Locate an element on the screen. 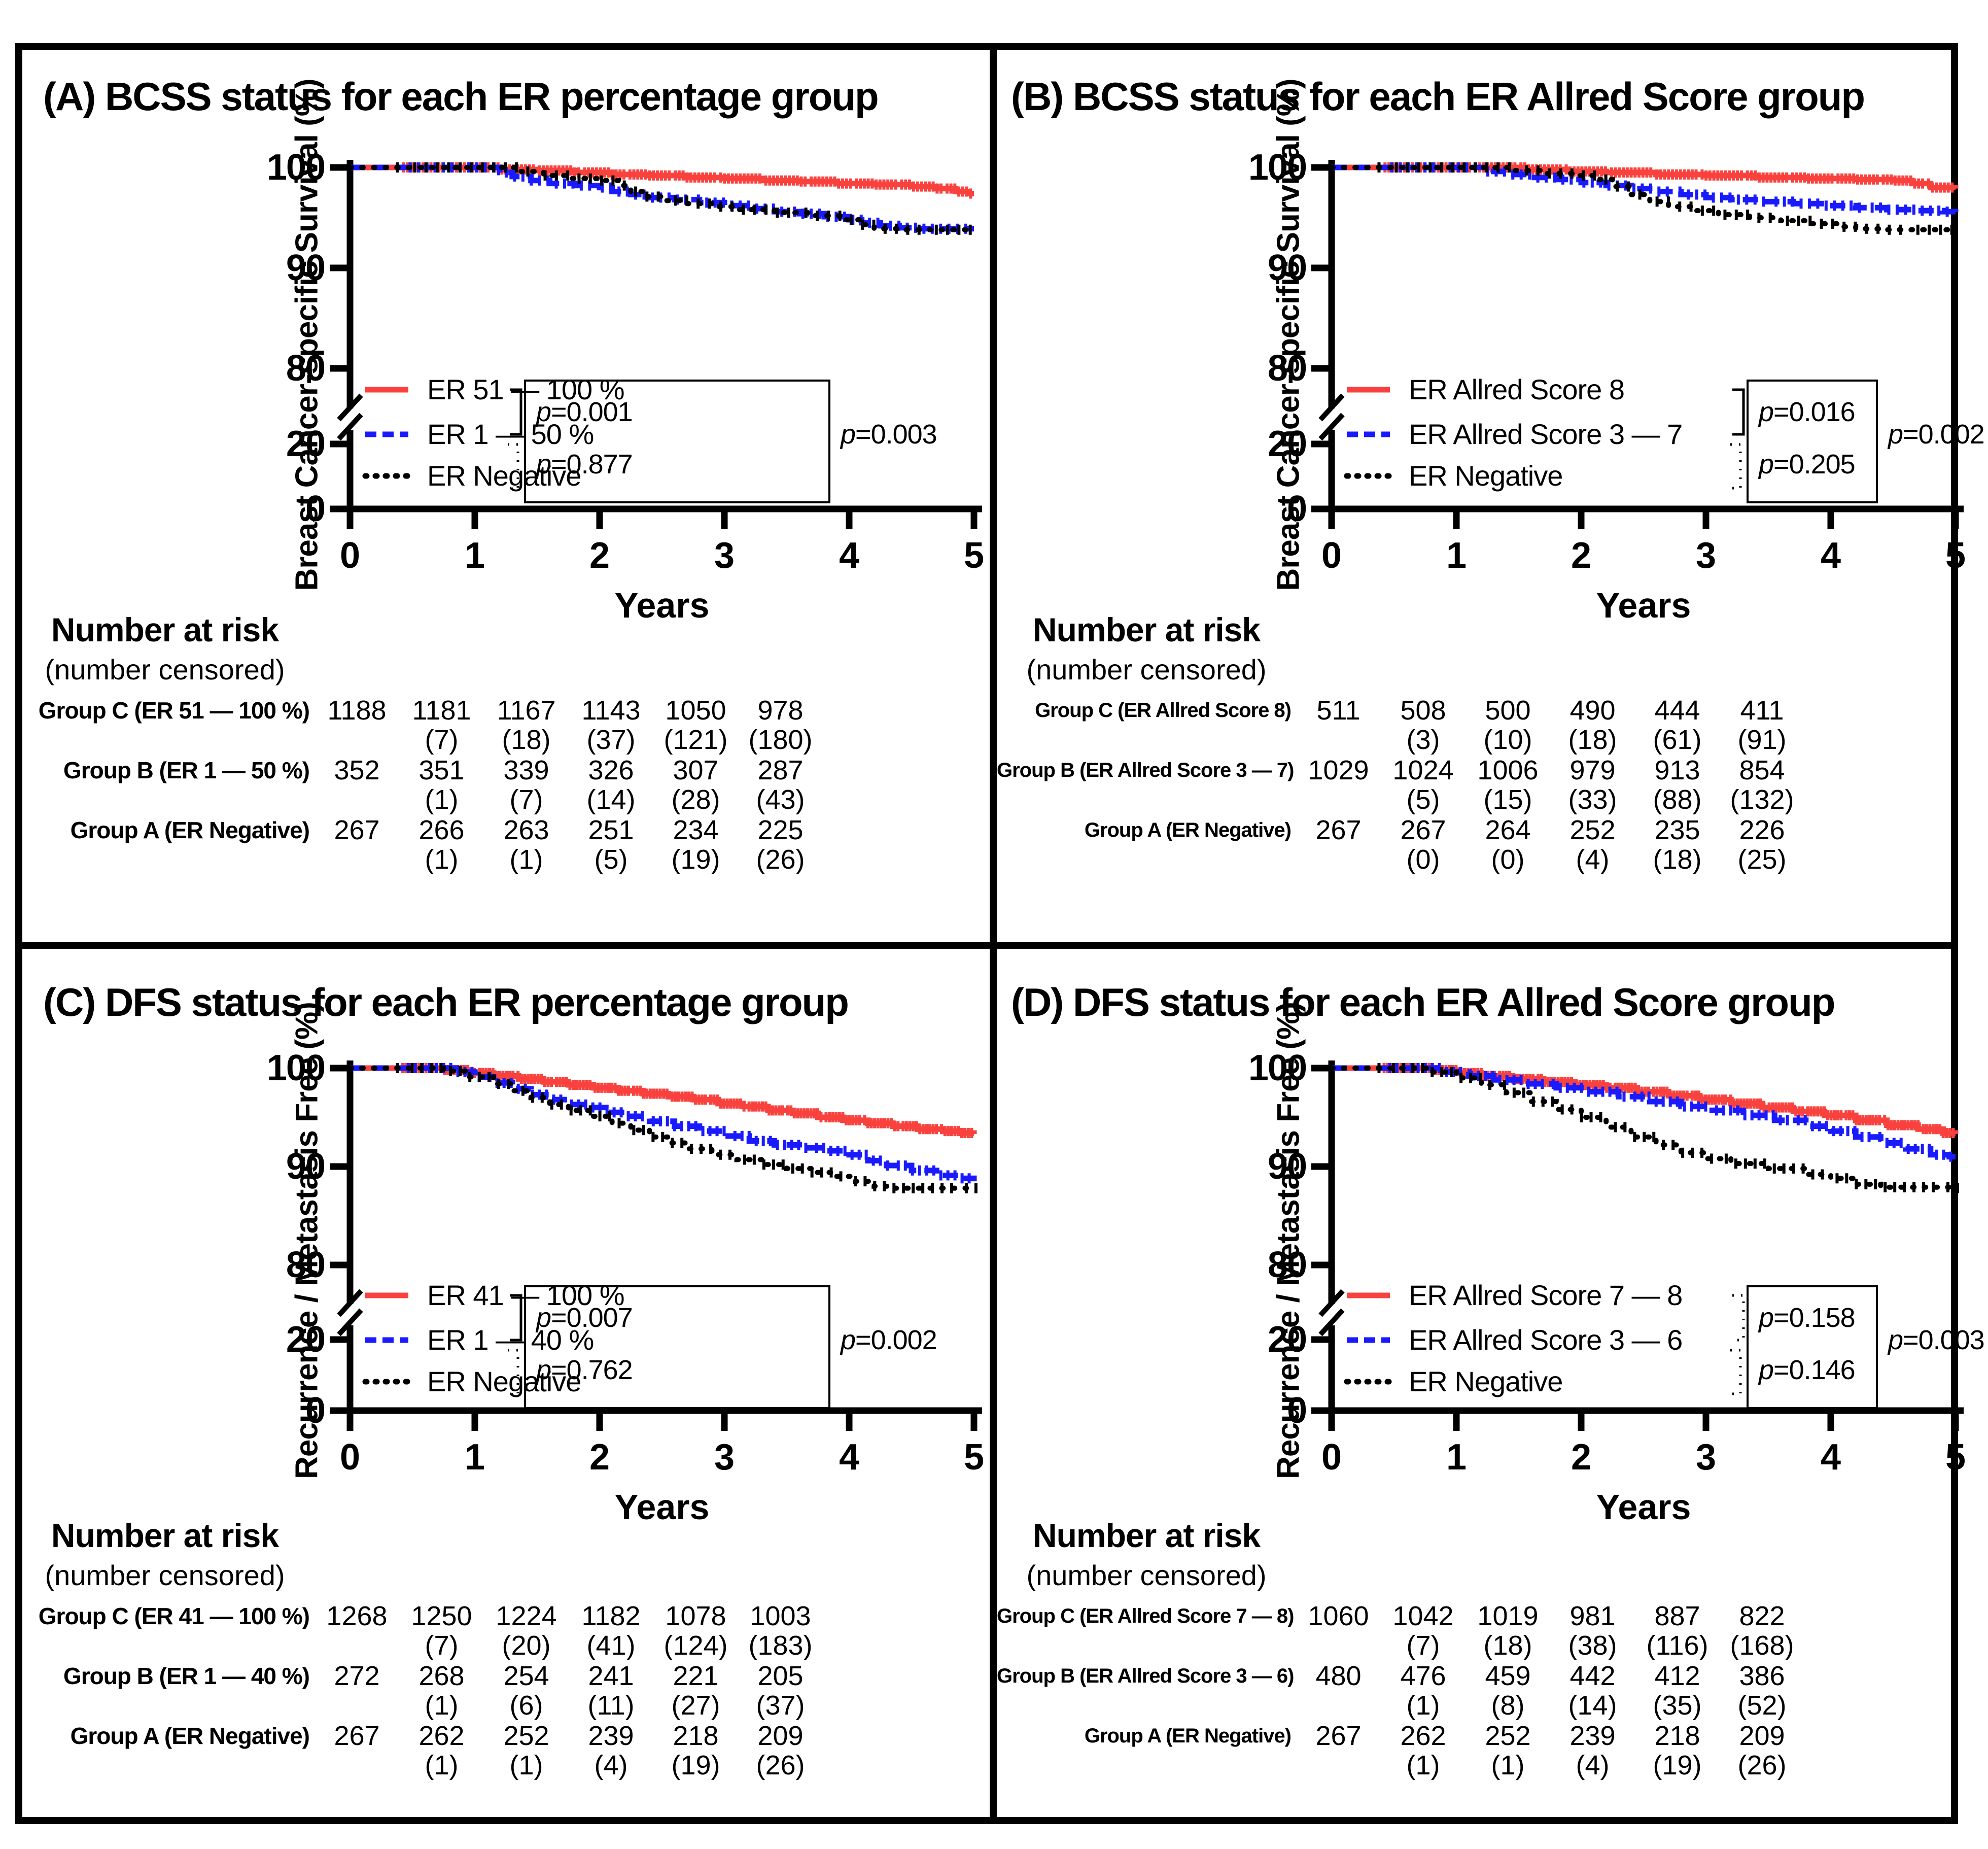 The height and width of the screenshot is (1849, 1988). risk-group-label: Group A (ER Negative) is located at coordinates (190, 1736).